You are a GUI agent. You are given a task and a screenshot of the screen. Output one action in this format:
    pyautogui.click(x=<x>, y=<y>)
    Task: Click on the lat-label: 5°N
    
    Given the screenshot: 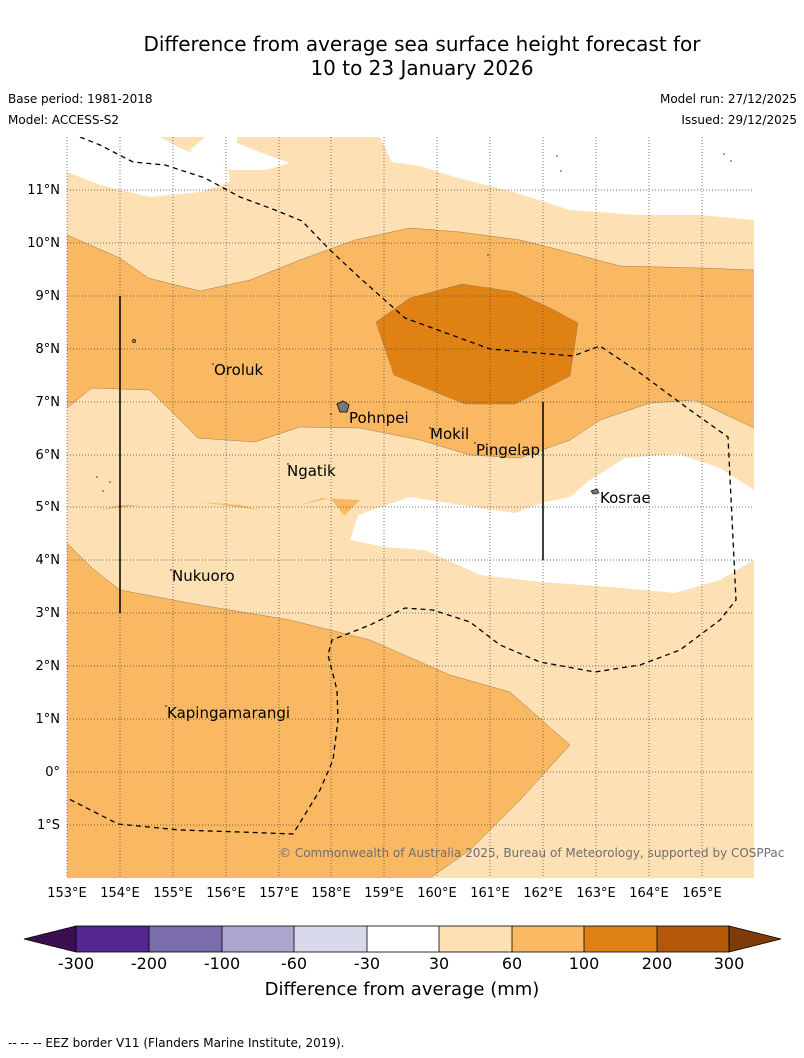 What is the action you would take?
    pyautogui.click(x=48, y=507)
    